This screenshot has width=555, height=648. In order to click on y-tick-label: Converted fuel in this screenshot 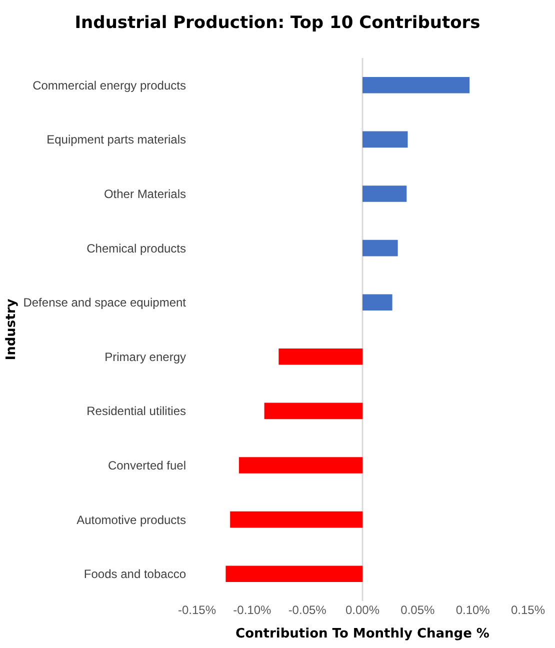, I will do `click(147, 465)`.